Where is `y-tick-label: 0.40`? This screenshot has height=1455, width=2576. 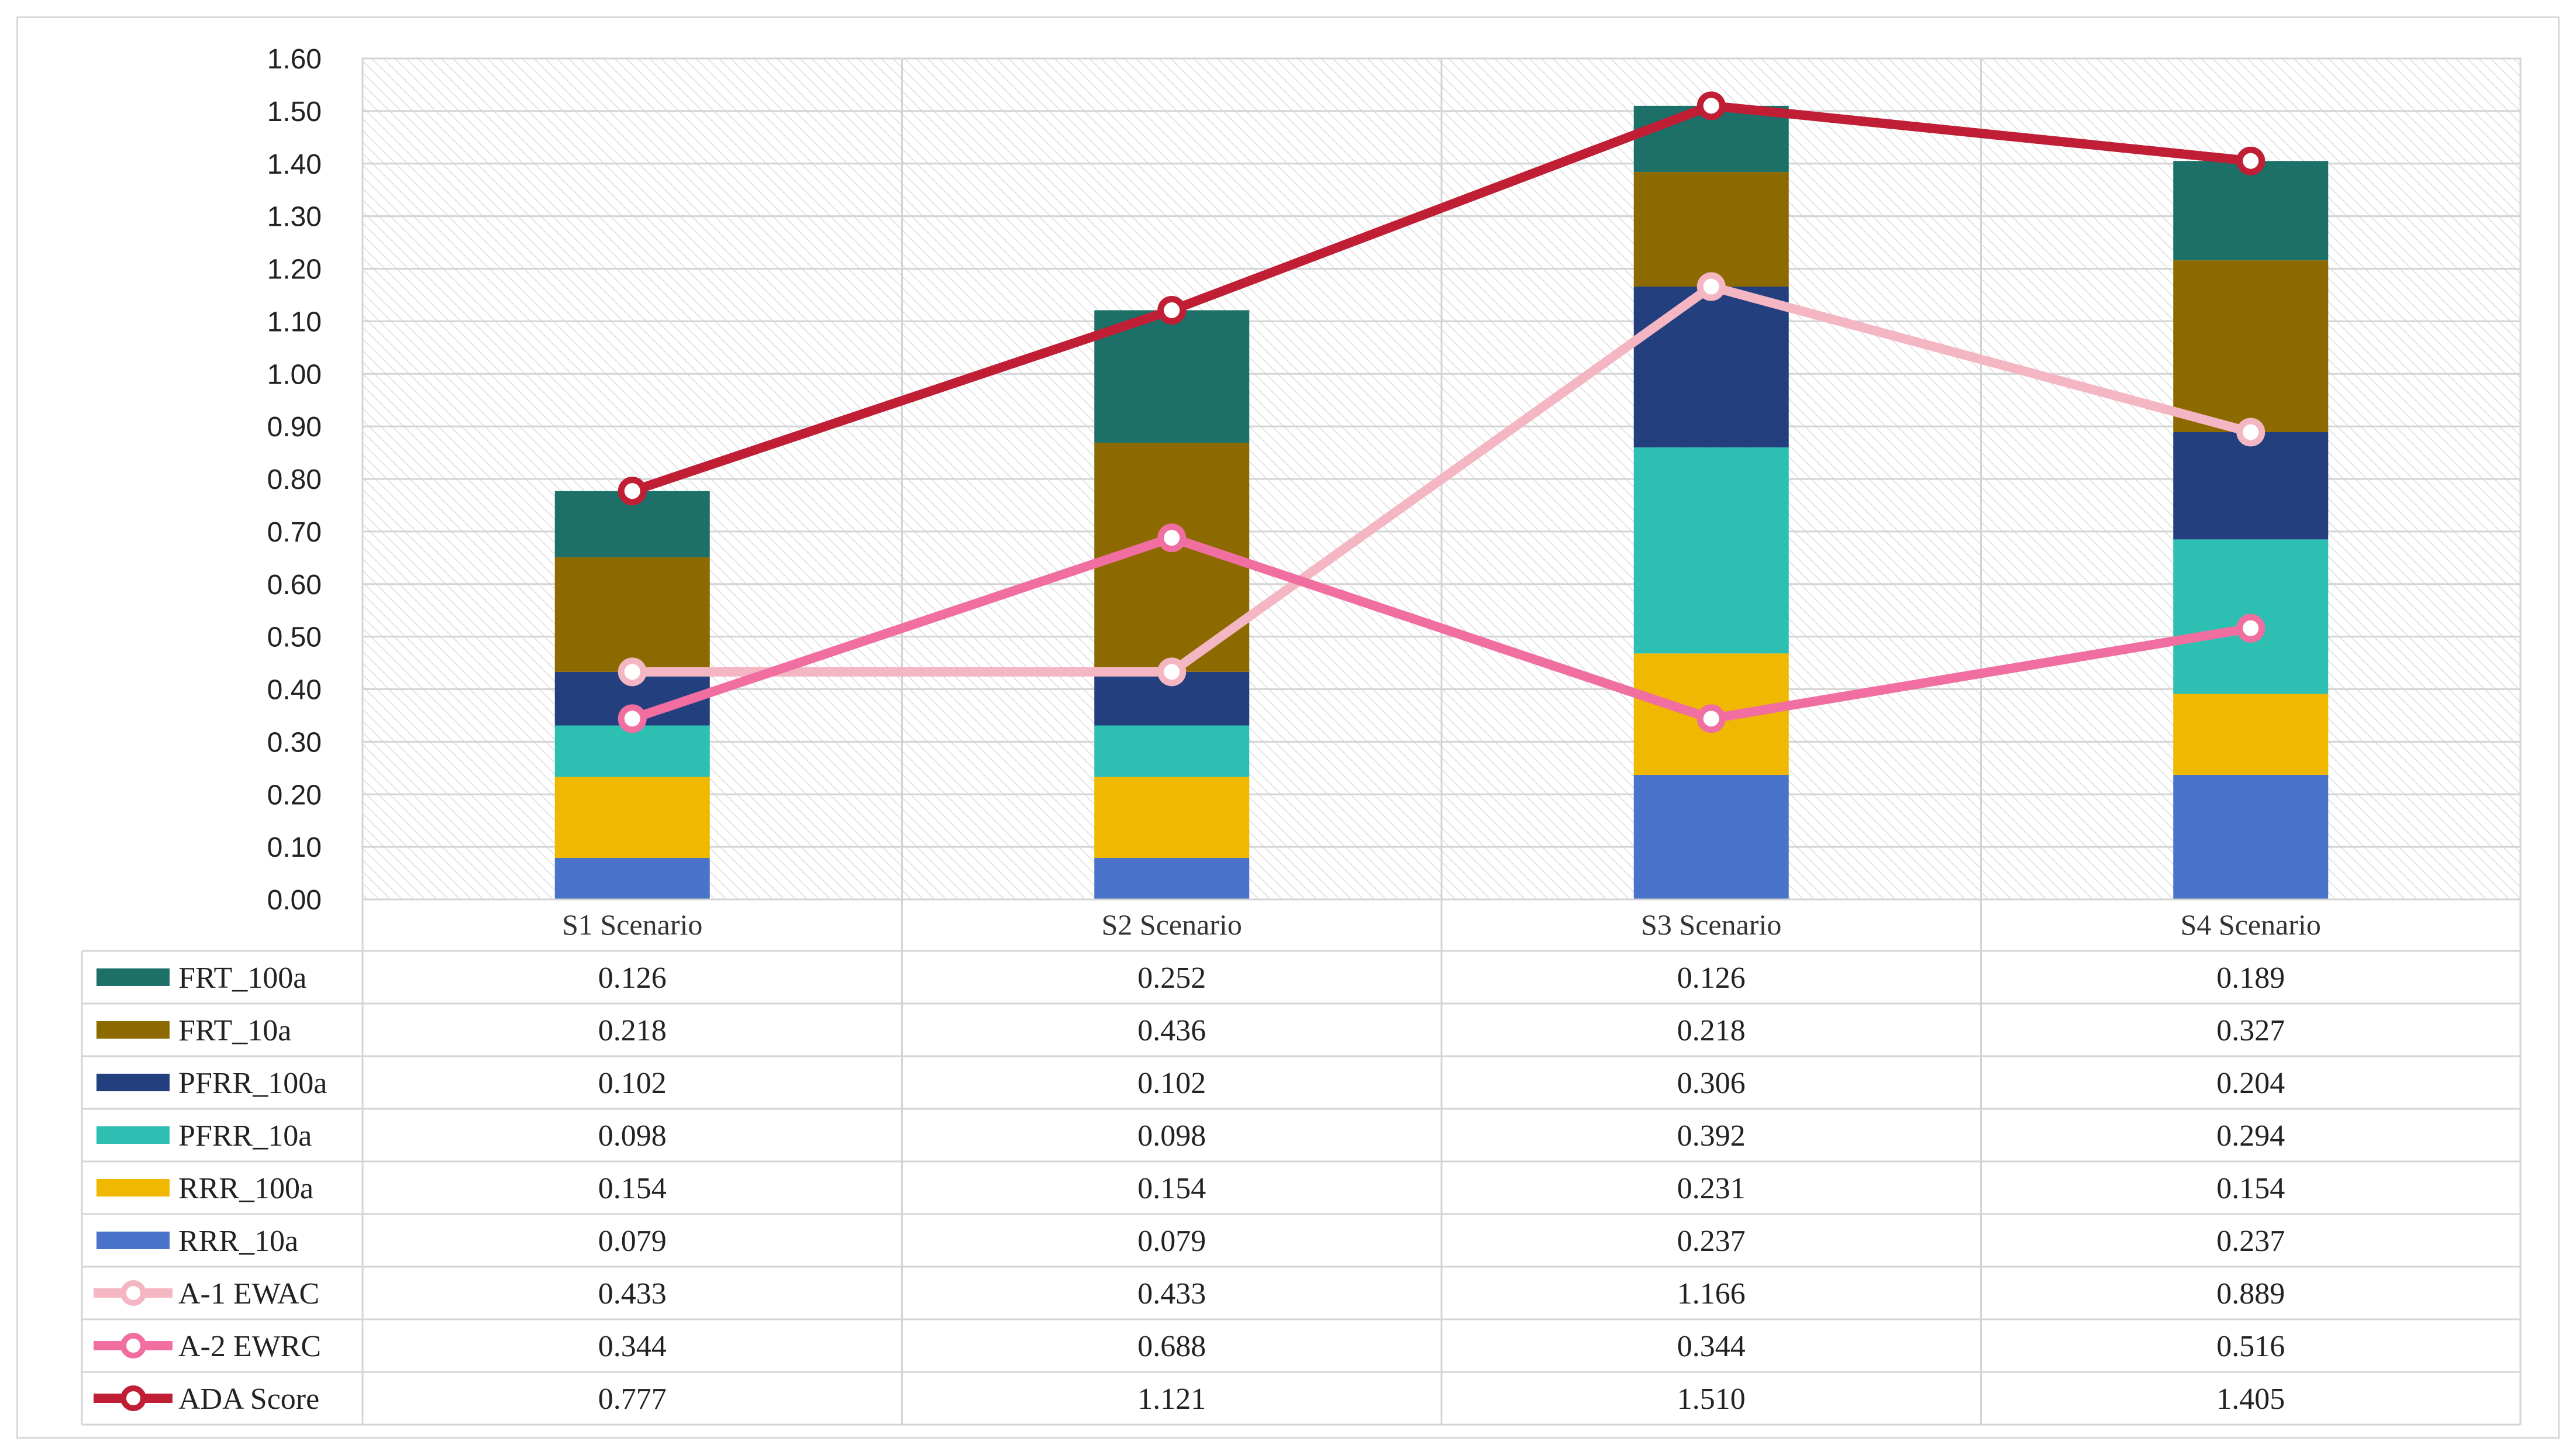
y-tick-label: 0.40 is located at coordinates (294, 690).